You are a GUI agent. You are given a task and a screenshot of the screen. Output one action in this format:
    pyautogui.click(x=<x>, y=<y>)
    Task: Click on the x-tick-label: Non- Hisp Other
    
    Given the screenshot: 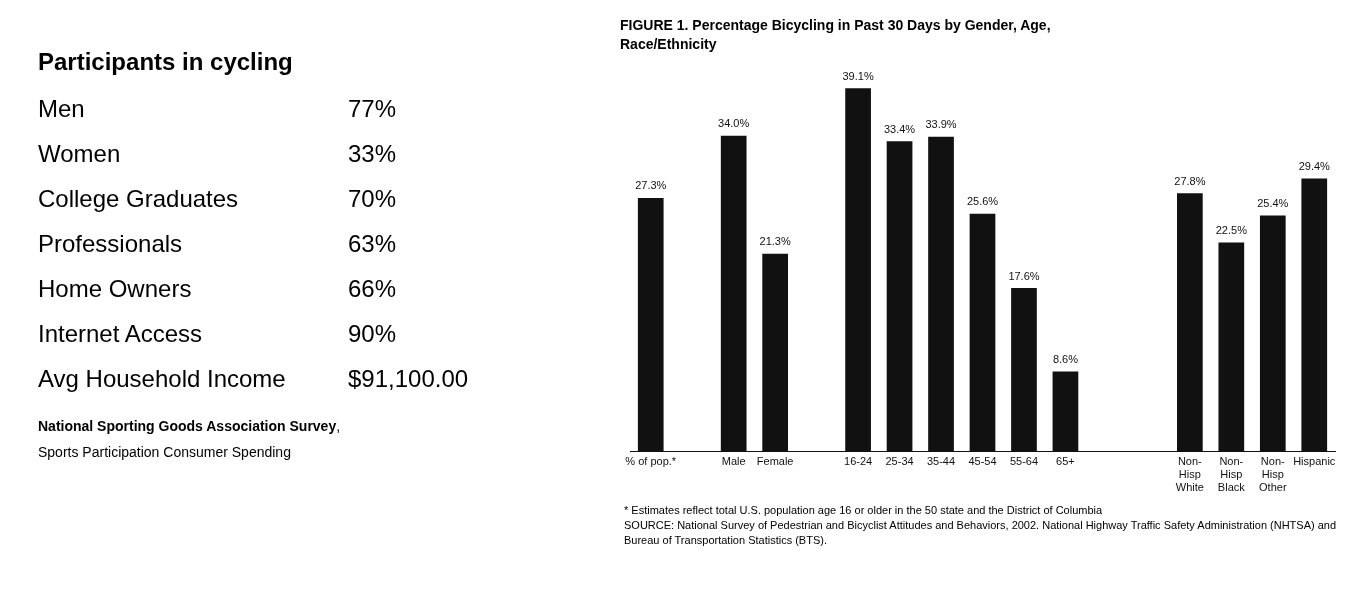 What is the action you would take?
    pyautogui.click(x=1273, y=474)
    